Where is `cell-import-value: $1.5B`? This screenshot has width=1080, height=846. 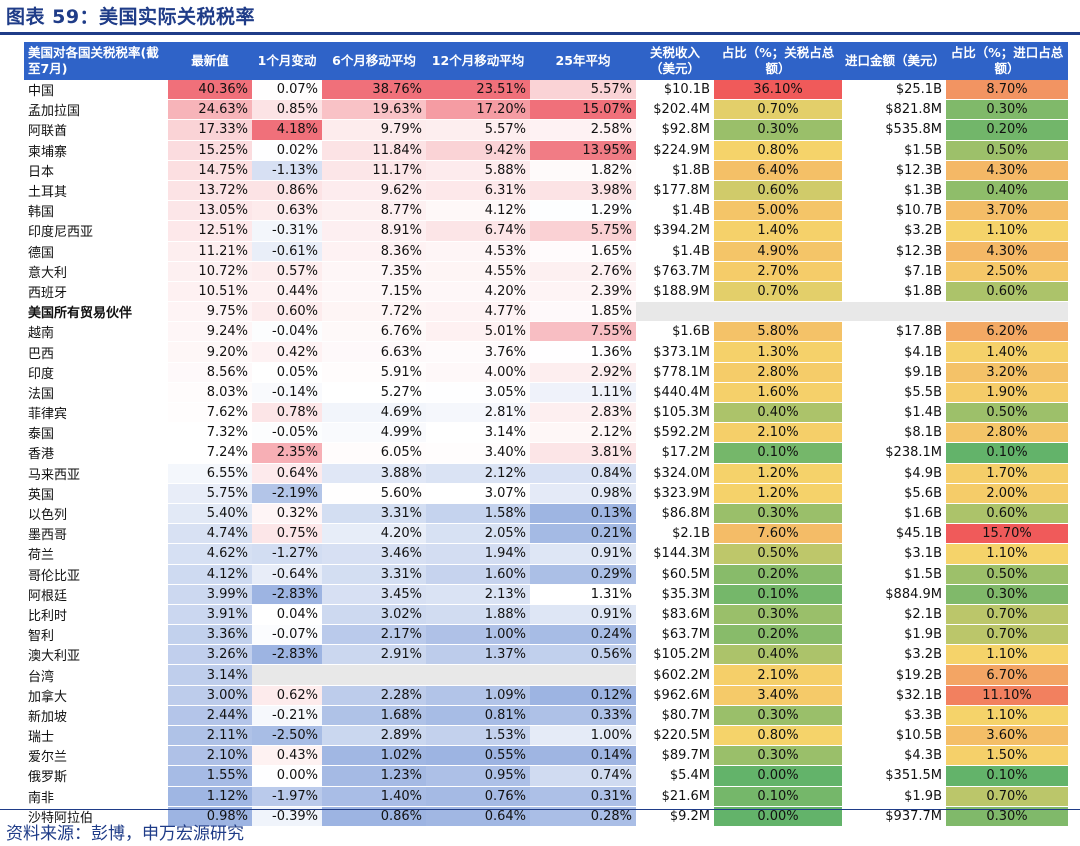
cell-import-value: $1.5B is located at coordinates (894, 150).